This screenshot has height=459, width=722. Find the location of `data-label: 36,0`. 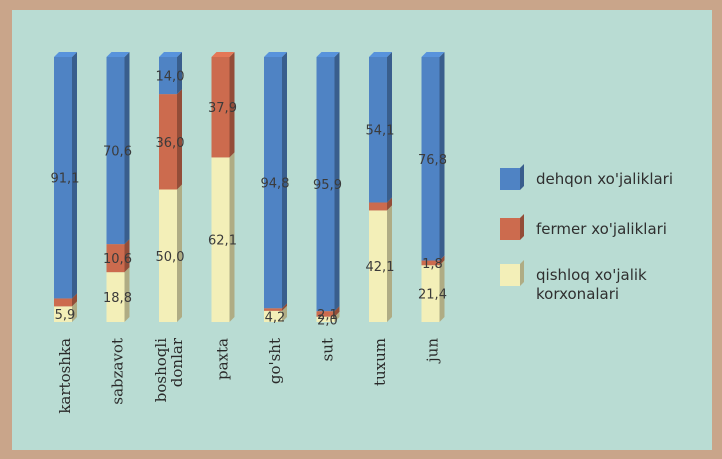

data-label: 36,0 is located at coordinates (170, 143).